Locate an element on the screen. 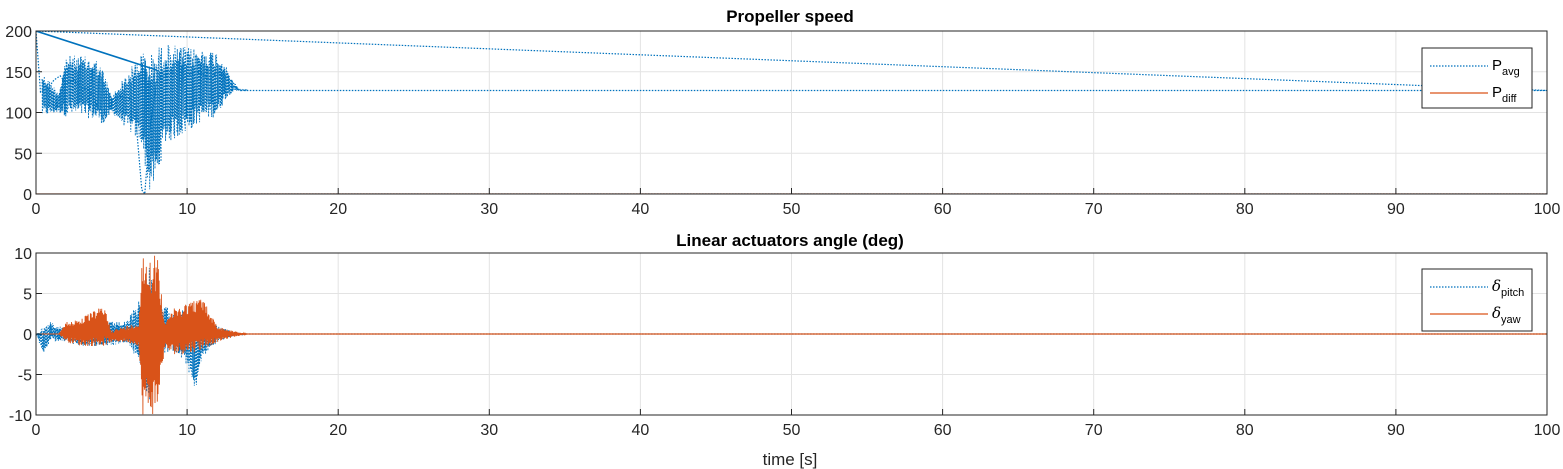 The image size is (1563, 469). legend-label: δyaw is located at coordinates (1506, 315).